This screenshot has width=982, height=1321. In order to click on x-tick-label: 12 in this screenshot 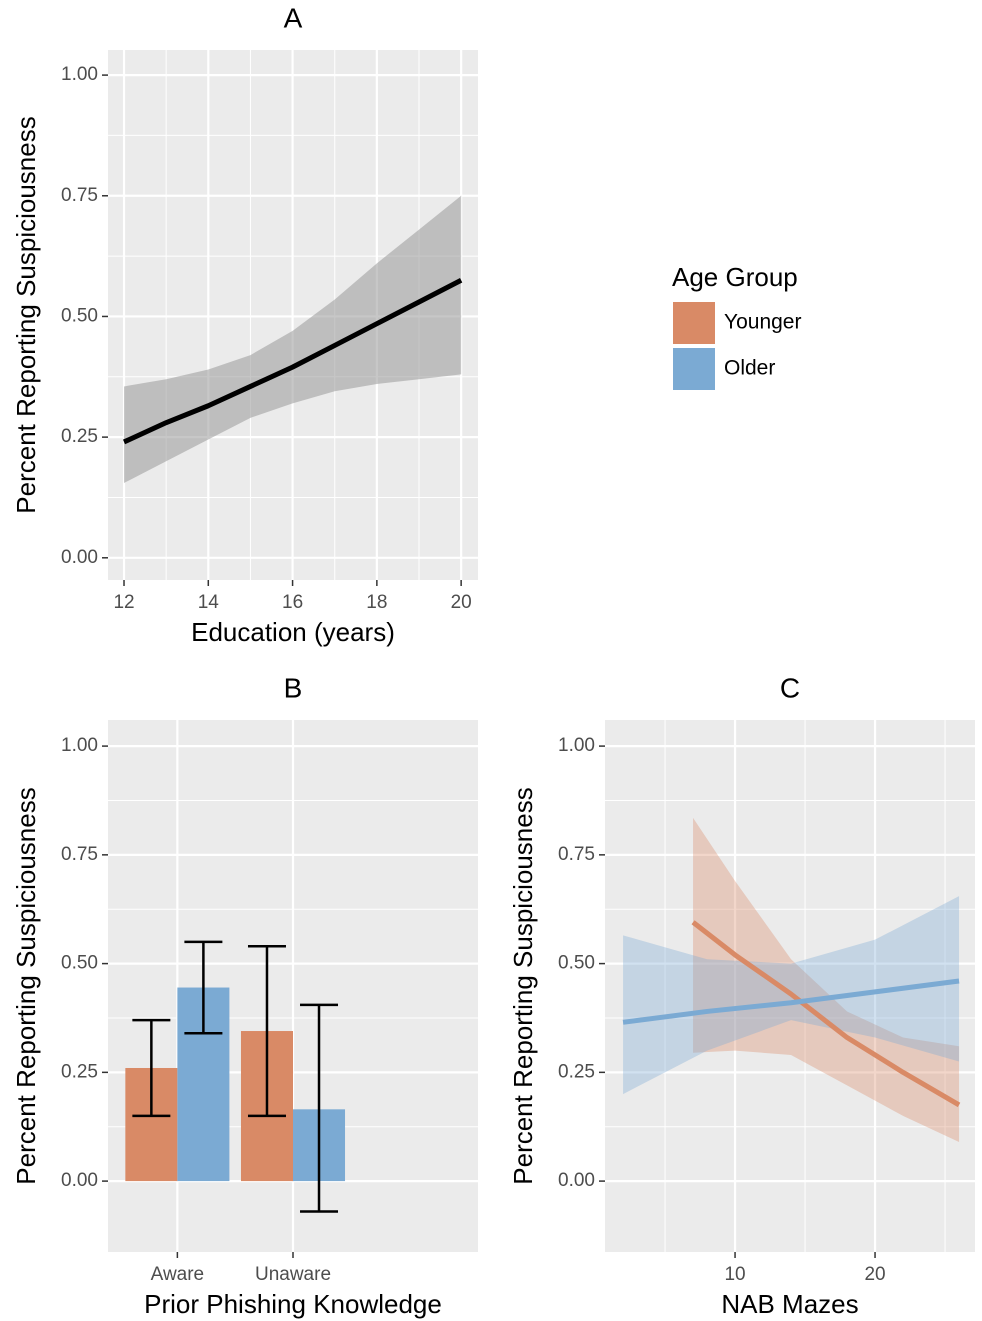, I will do `click(123, 602)`.